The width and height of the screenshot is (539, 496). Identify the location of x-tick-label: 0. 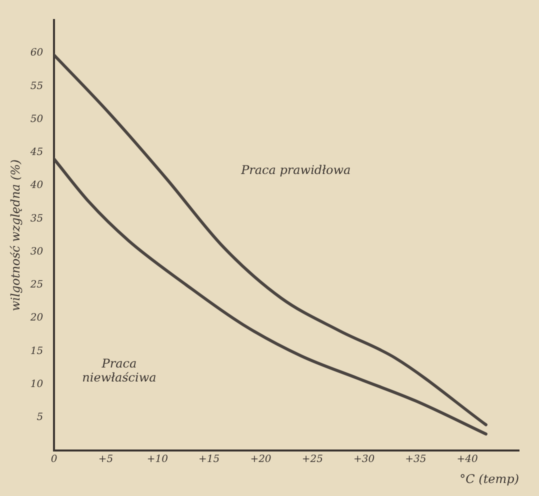
(54, 460).